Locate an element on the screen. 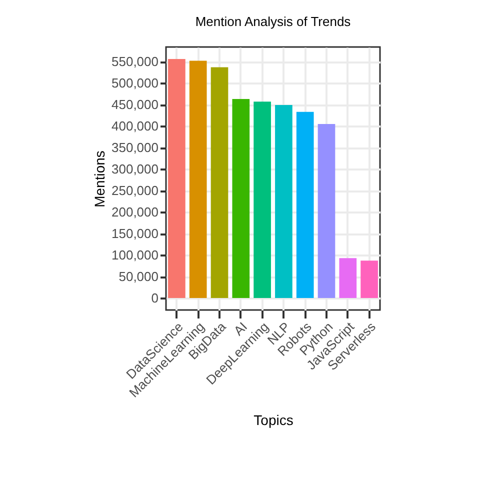  chart-title: Mention Analysis of Trends is located at coordinates (273, 21).